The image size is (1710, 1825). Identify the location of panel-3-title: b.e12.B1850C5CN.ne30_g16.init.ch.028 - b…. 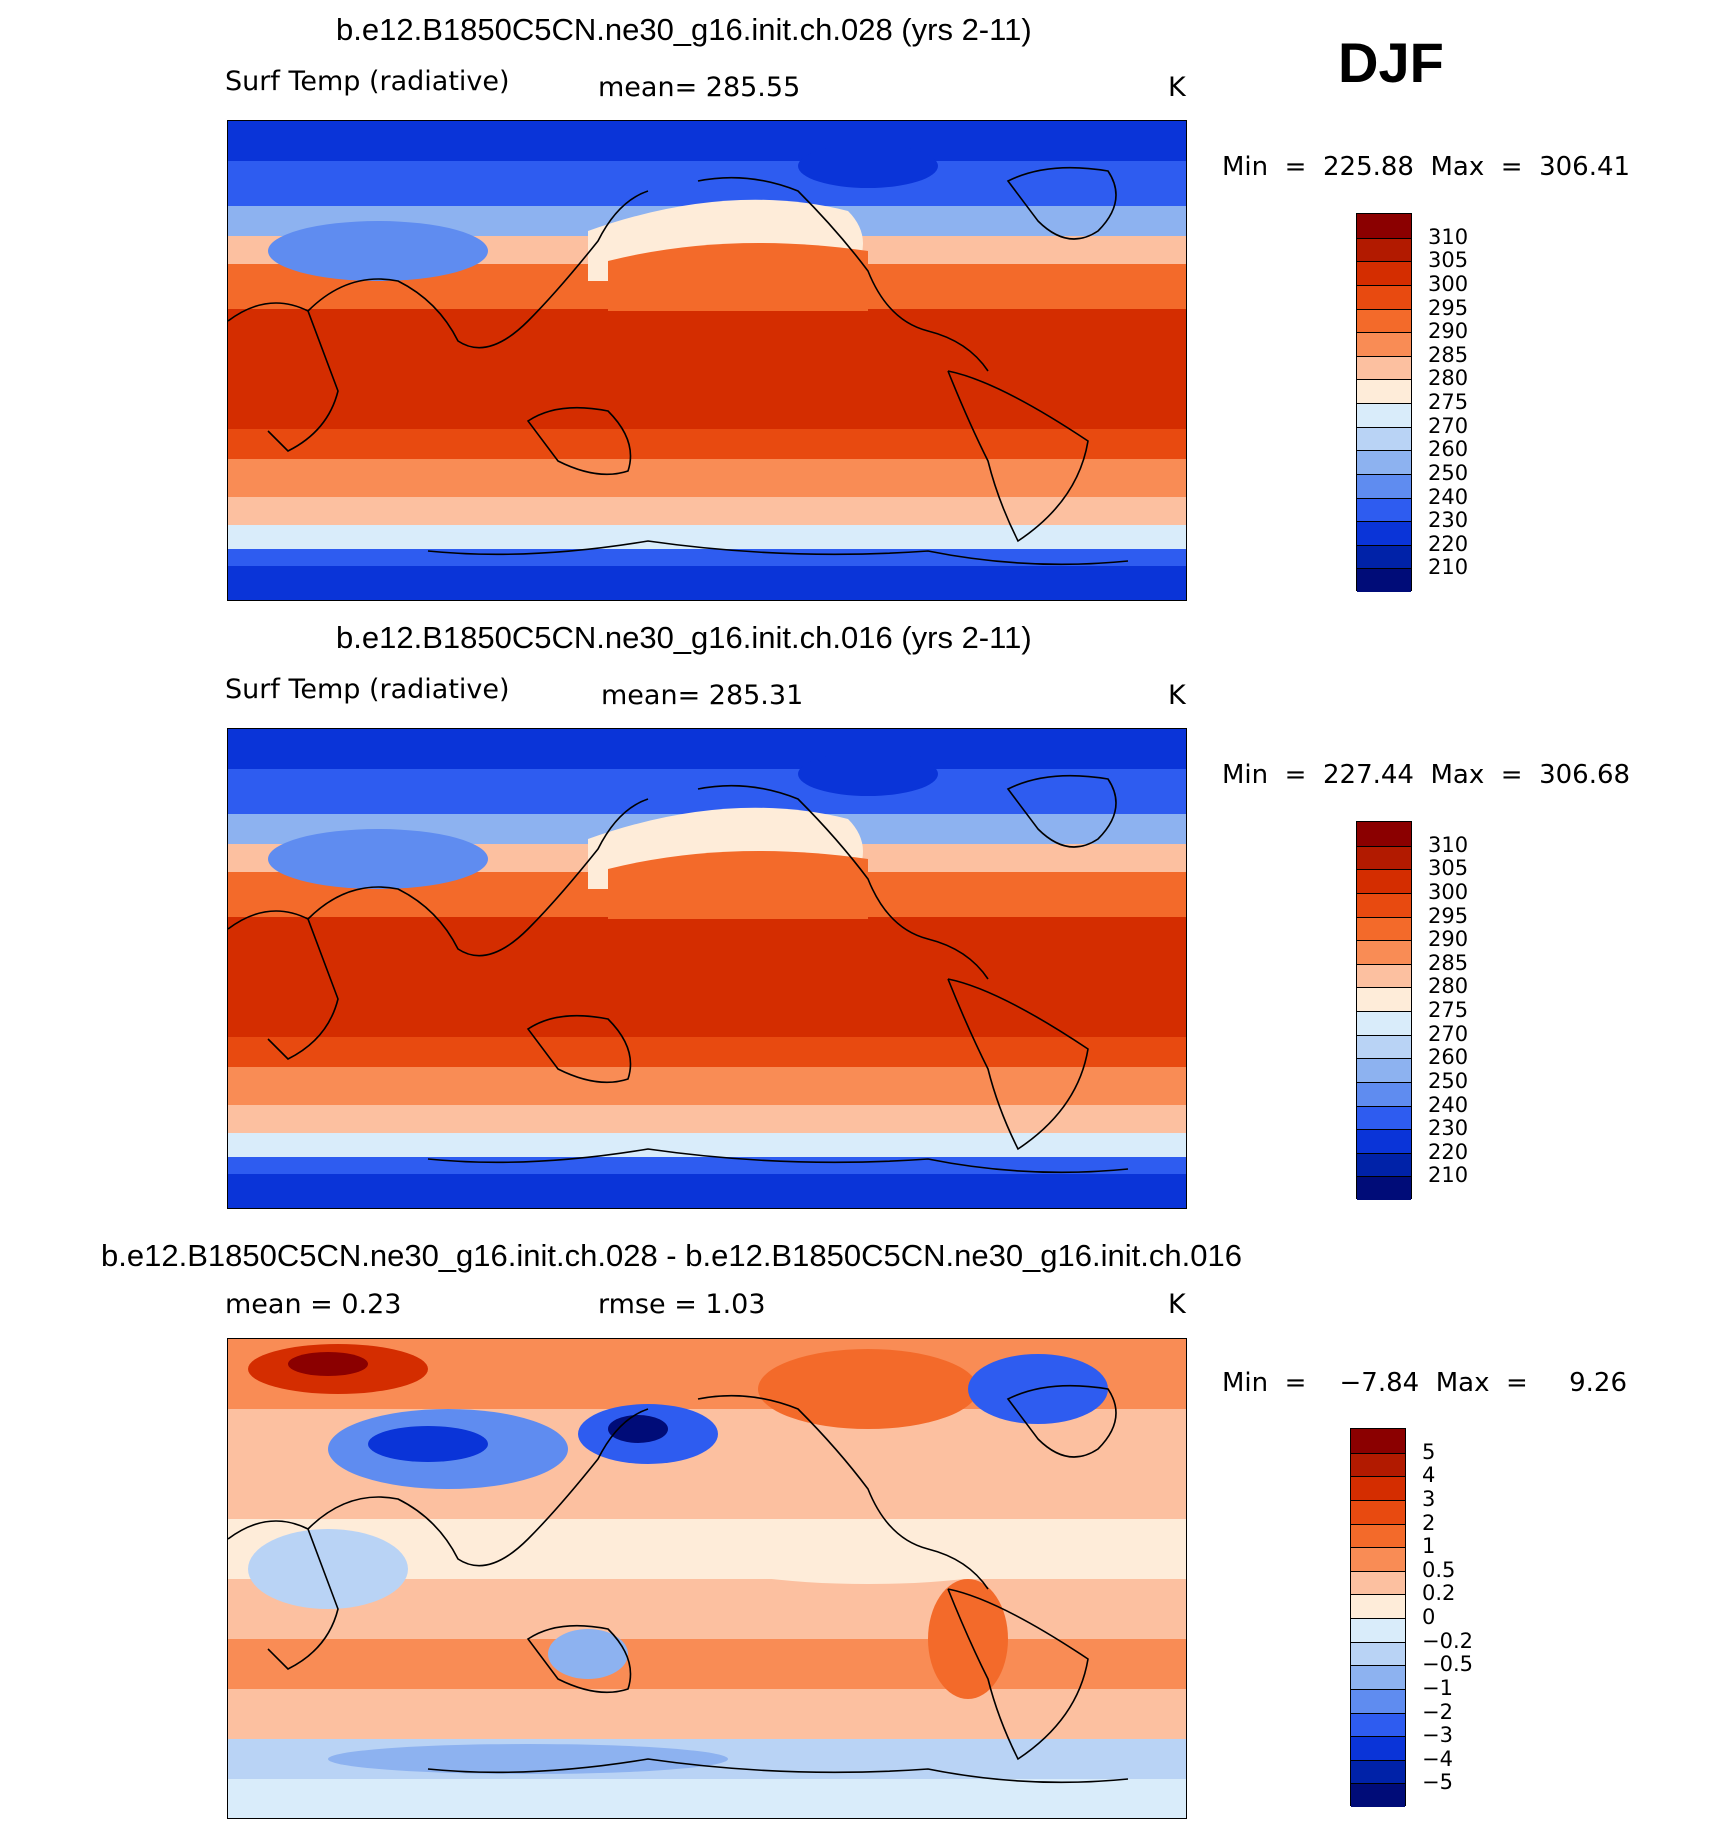
(671, 1255).